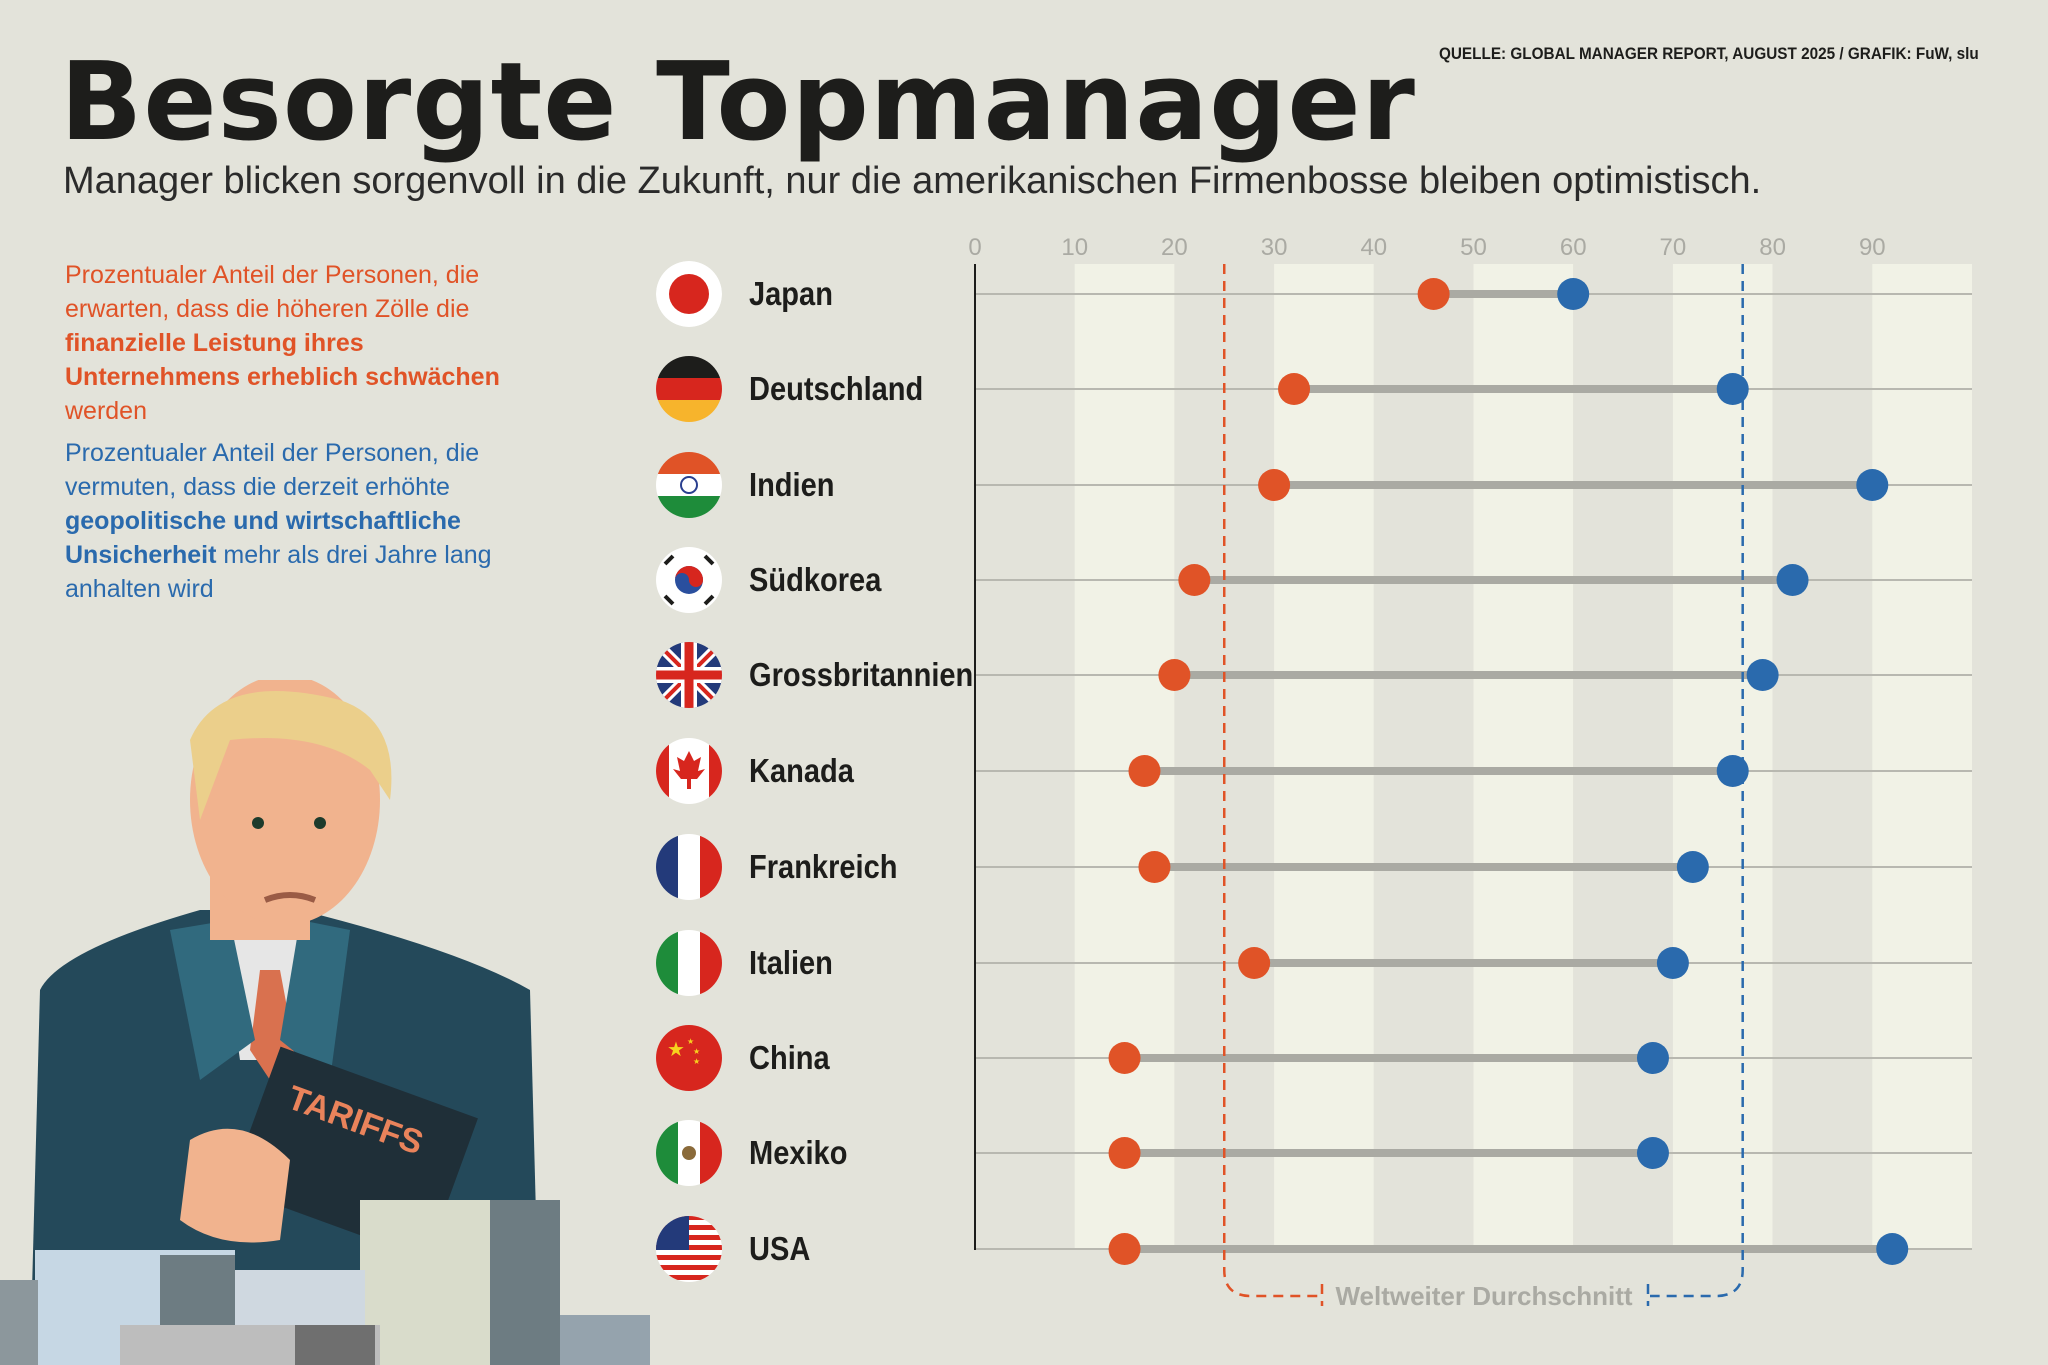 Image resolution: width=2048 pixels, height=1365 pixels. Describe the element at coordinates (791, 962) in the screenshot. I see `country-name: Italien` at that location.